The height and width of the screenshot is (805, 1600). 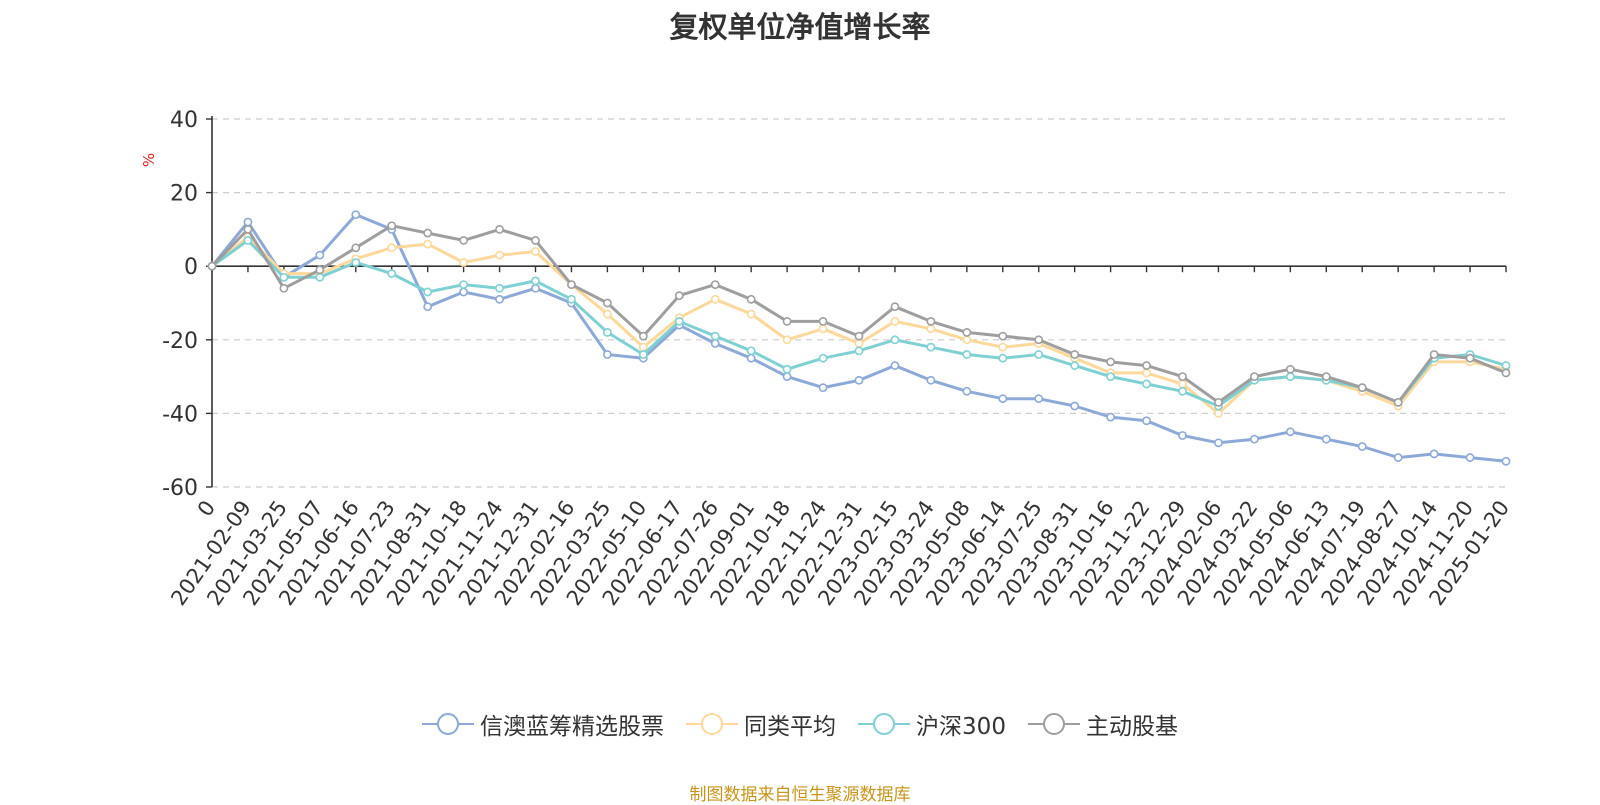 I want to click on legend-label: 同类平均, so click(x=790, y=727).